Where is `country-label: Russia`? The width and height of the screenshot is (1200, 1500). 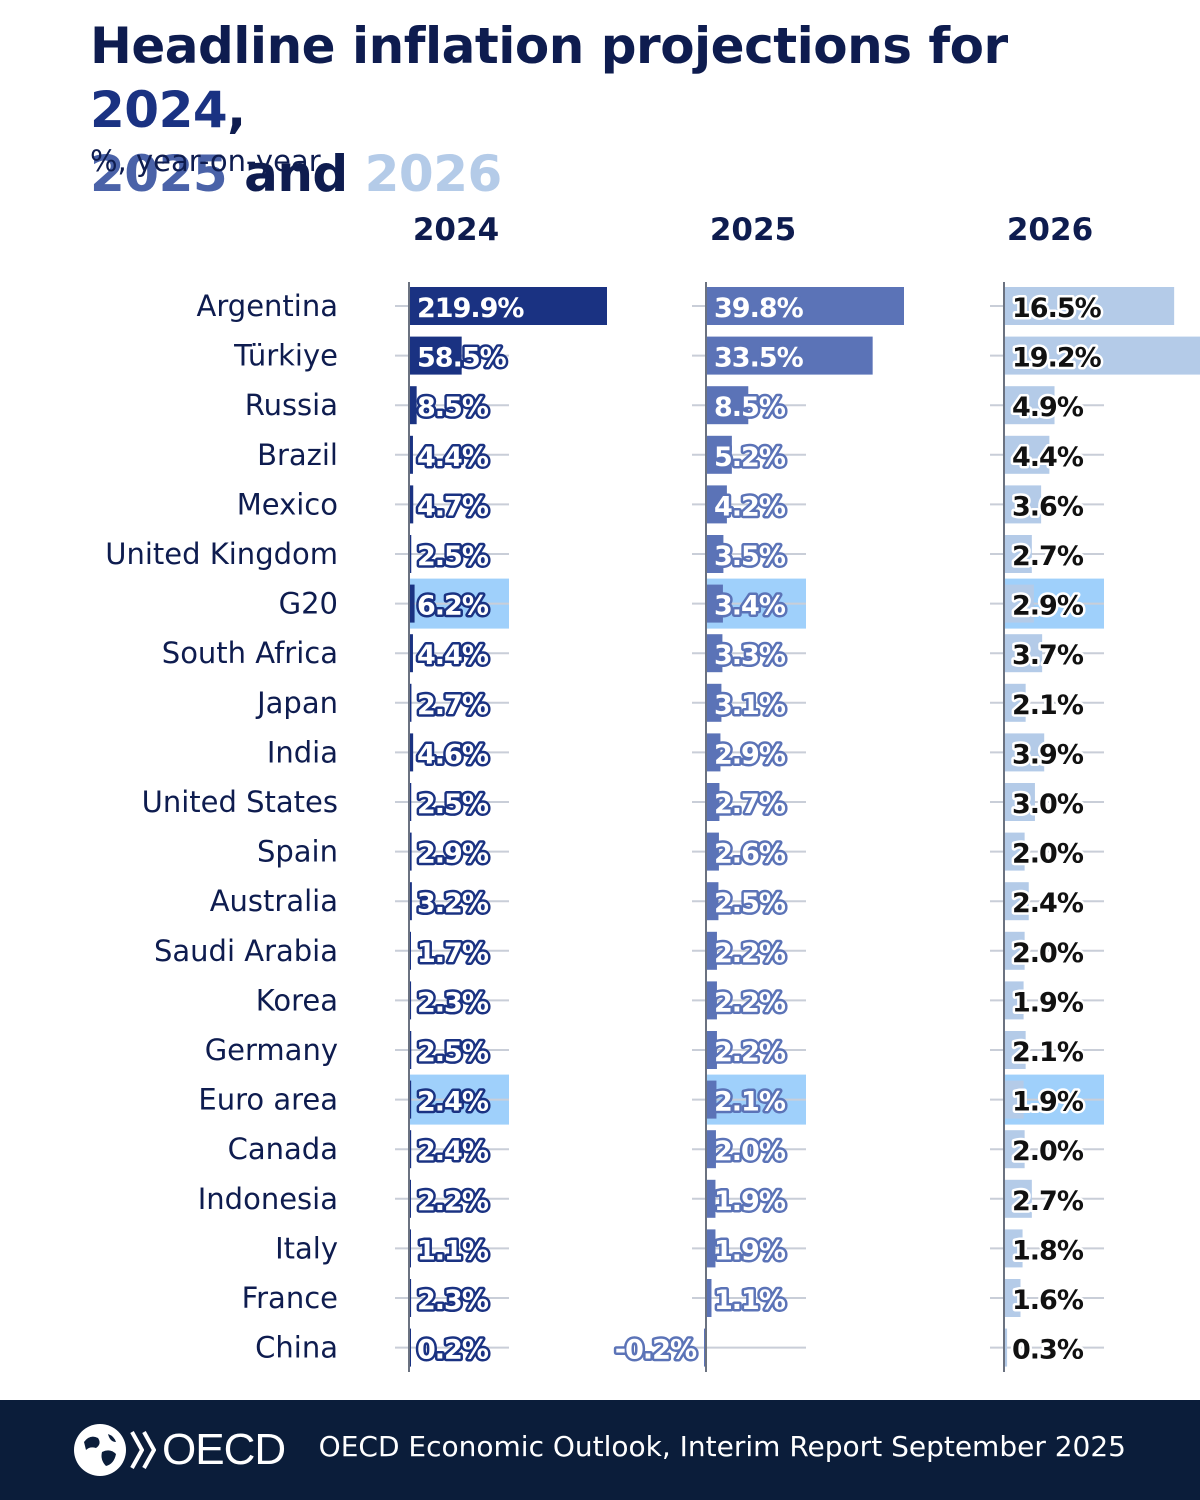
country-label: Russia is located at coordinates (291, 405).